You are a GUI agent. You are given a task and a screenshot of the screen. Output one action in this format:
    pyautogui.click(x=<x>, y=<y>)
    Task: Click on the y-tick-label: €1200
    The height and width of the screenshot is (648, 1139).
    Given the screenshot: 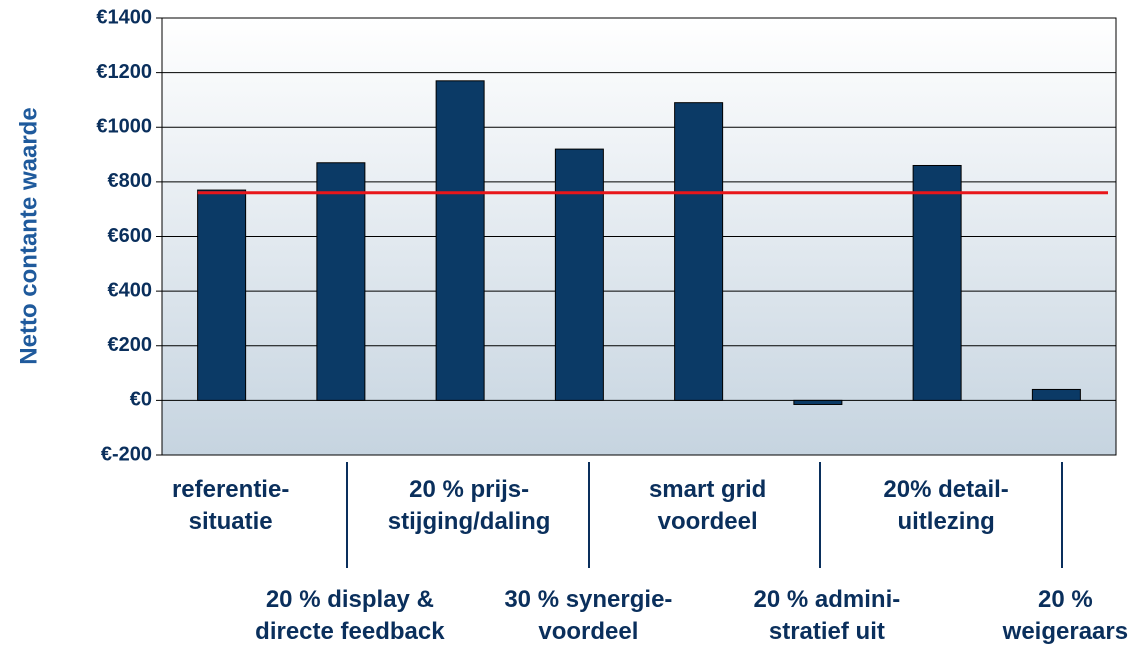 What is the action you would take?
    pyautogui.click(x=124, y=72)
    